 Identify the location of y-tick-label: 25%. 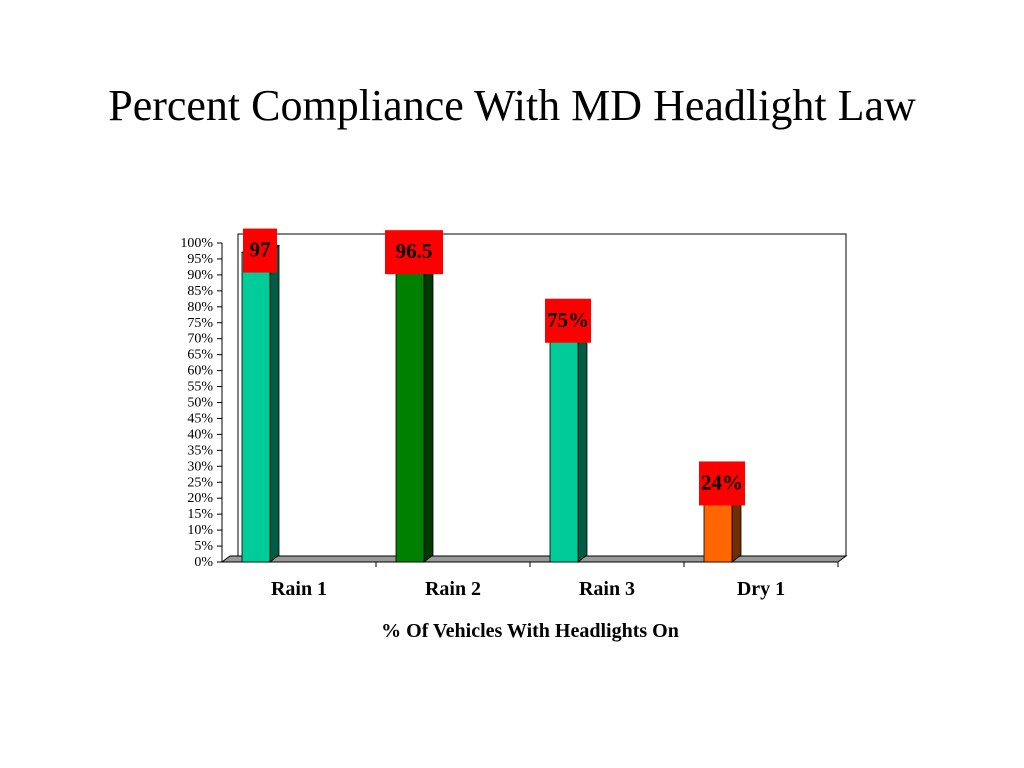
(200, 482).